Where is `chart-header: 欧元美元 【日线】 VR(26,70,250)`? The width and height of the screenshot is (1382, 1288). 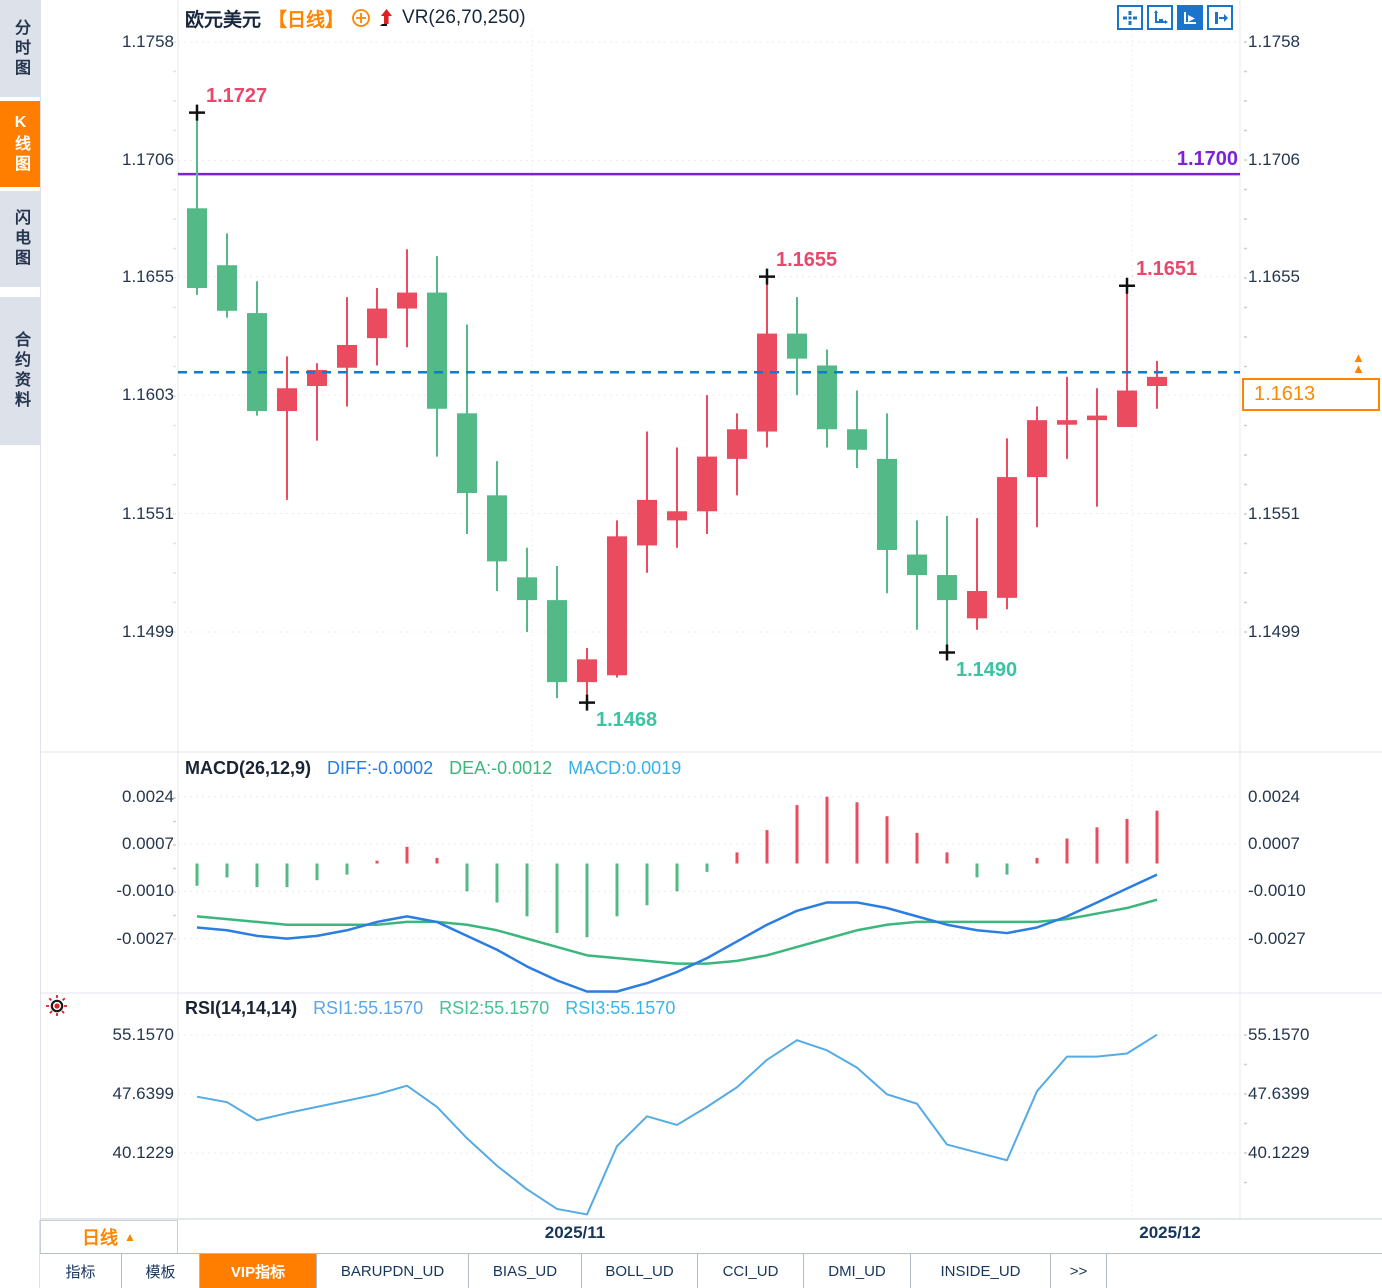 chart-header: 欧元美元 【日线】 VR(26,70,250) is located at coordinates (355, 18).